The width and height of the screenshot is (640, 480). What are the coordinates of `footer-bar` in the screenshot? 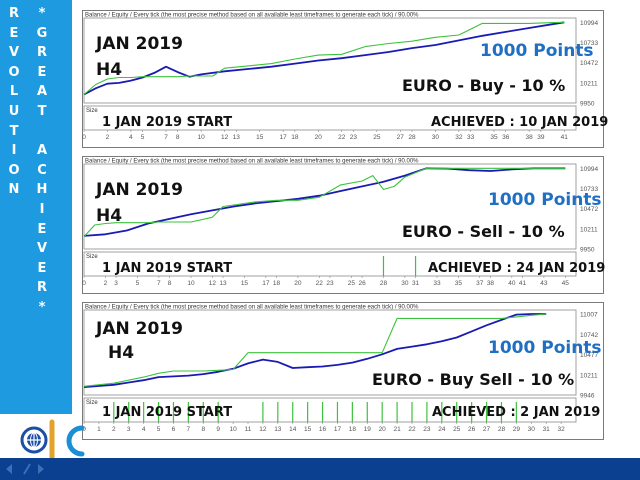 It's located at (320, 469).